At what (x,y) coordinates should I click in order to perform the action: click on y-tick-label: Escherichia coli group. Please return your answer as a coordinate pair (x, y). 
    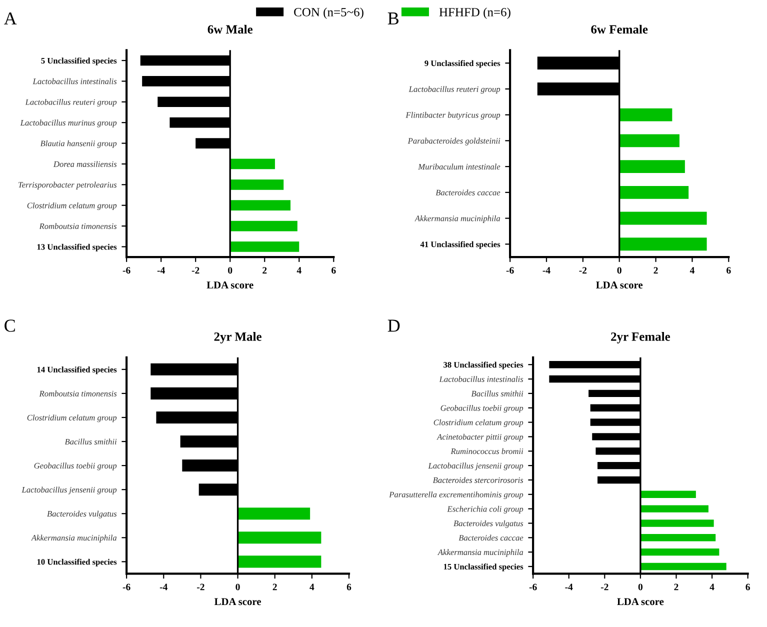
    Looking at the image, I should click on (485, 510).